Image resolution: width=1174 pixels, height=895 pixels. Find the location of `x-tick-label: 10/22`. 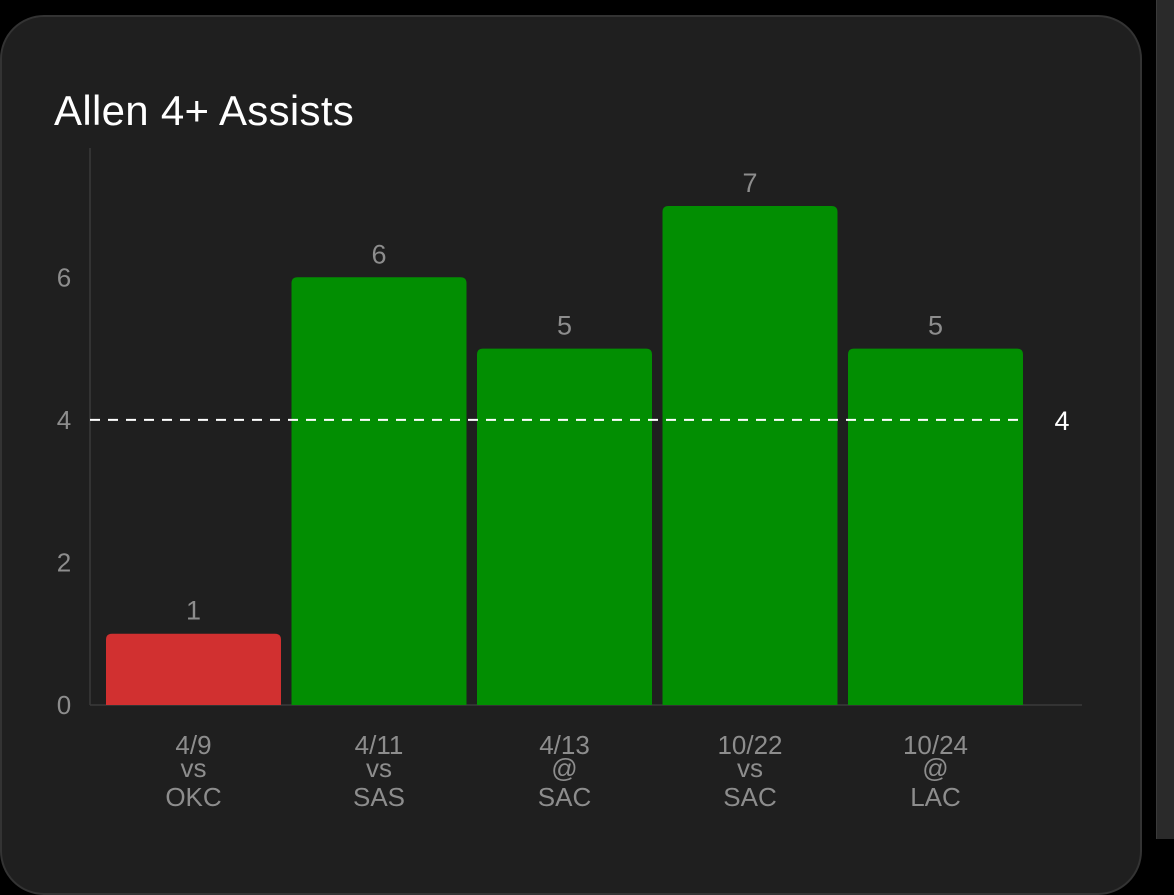

x-tick-label: 10/22 is located at coordinates (749, 745).